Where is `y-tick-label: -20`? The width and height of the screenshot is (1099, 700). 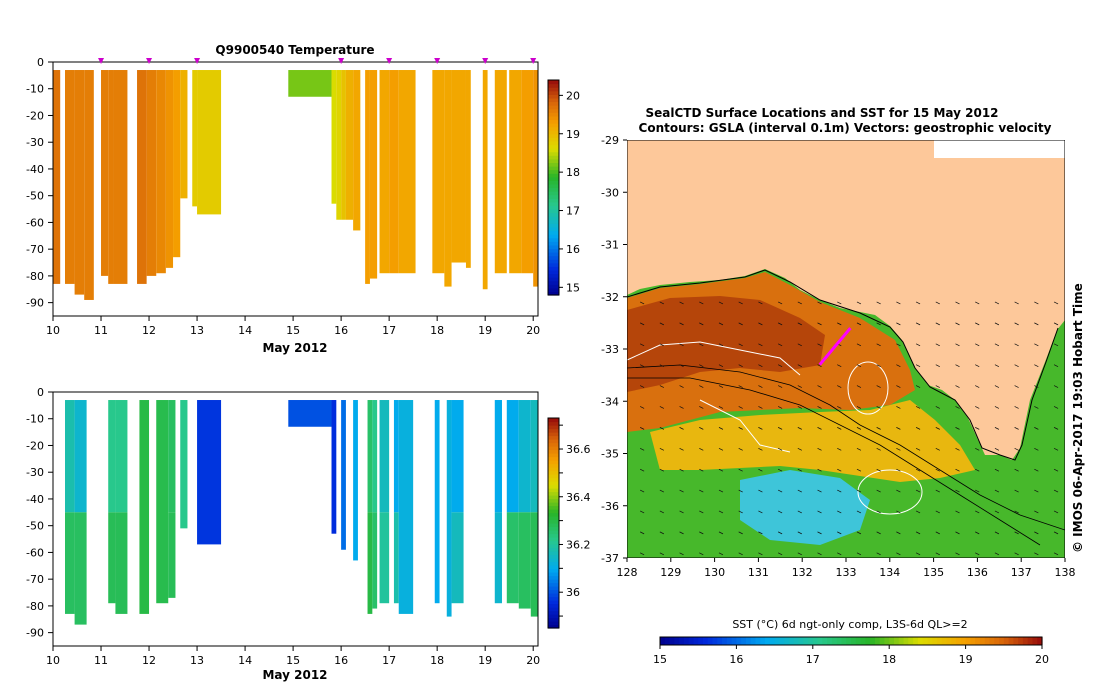
y-tick-label: -20 is located at coordinates (35, 115).